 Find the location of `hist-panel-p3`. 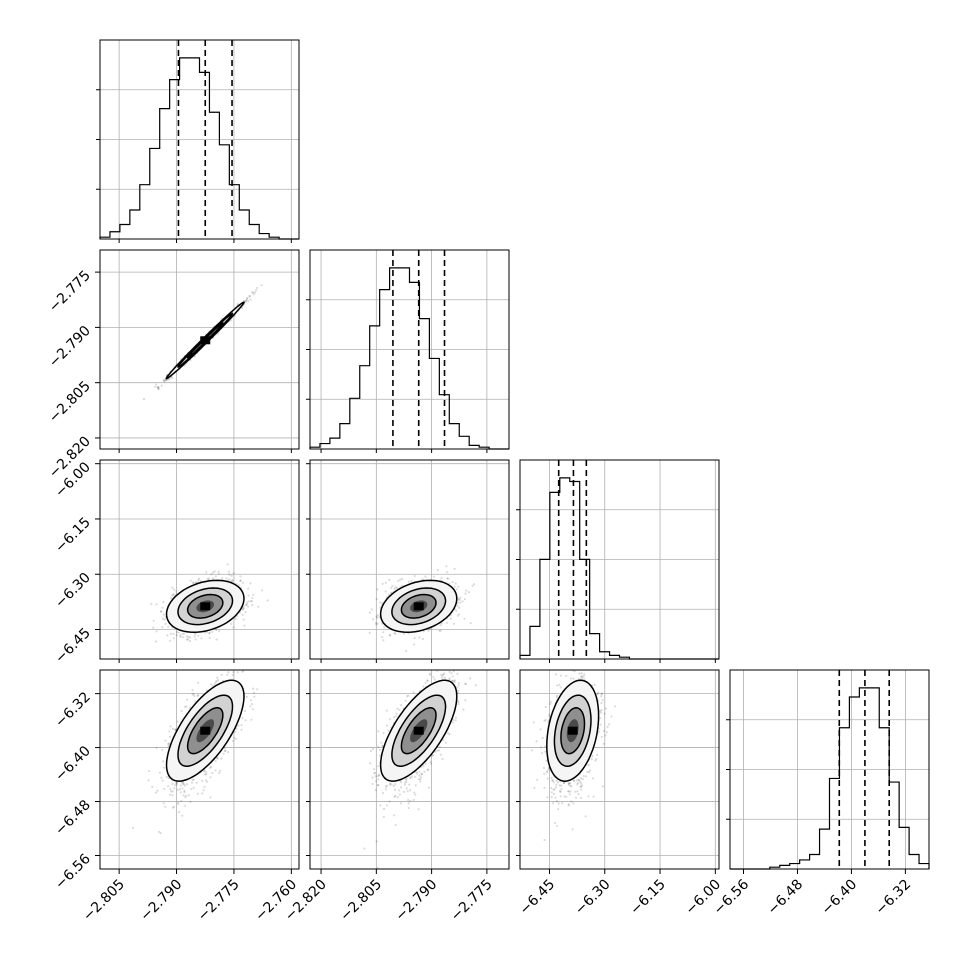

hist-panel-p3 is located at coordinates (828, 770).